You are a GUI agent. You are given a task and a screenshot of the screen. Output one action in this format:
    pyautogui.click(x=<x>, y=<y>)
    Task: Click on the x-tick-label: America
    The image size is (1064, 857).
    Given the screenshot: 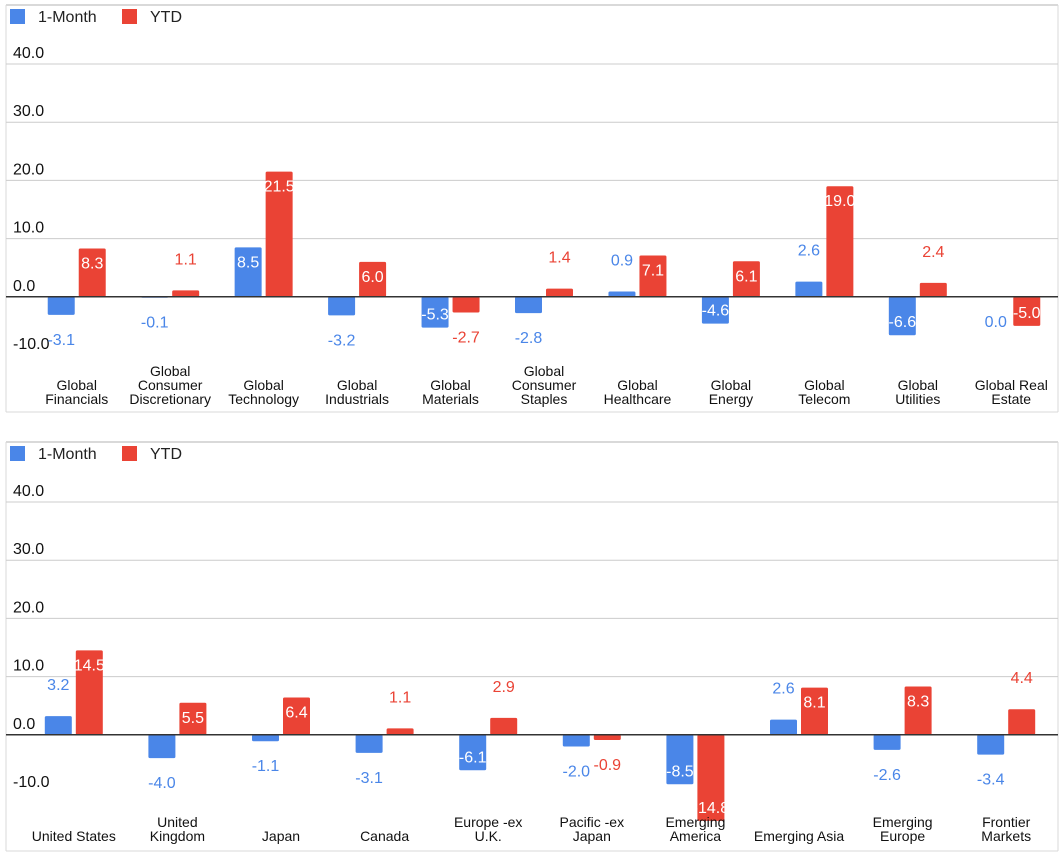 What is the action you would take?
    pyautogui.click(x=696, y=836)
    